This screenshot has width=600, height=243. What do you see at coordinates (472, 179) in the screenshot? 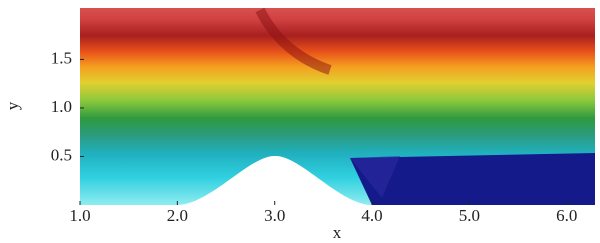
I see `recirculation-region` at bounding box center [472, 179].